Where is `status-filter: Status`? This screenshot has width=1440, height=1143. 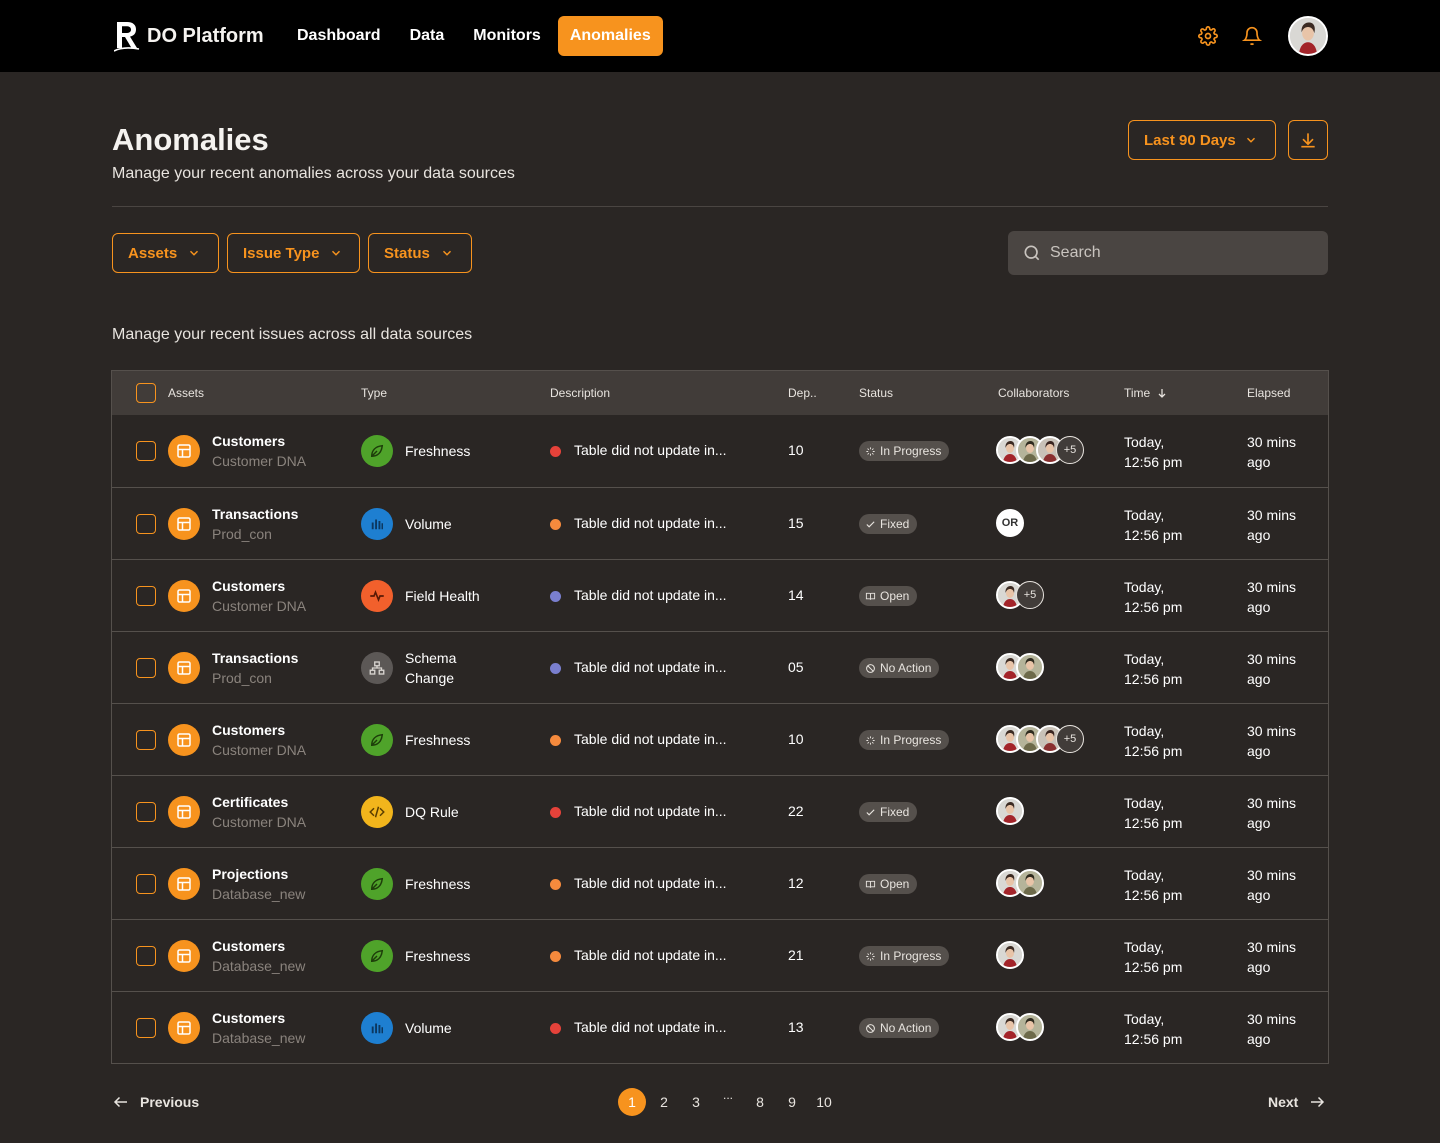 status-filter: Status is located at coordinates (420, 253).